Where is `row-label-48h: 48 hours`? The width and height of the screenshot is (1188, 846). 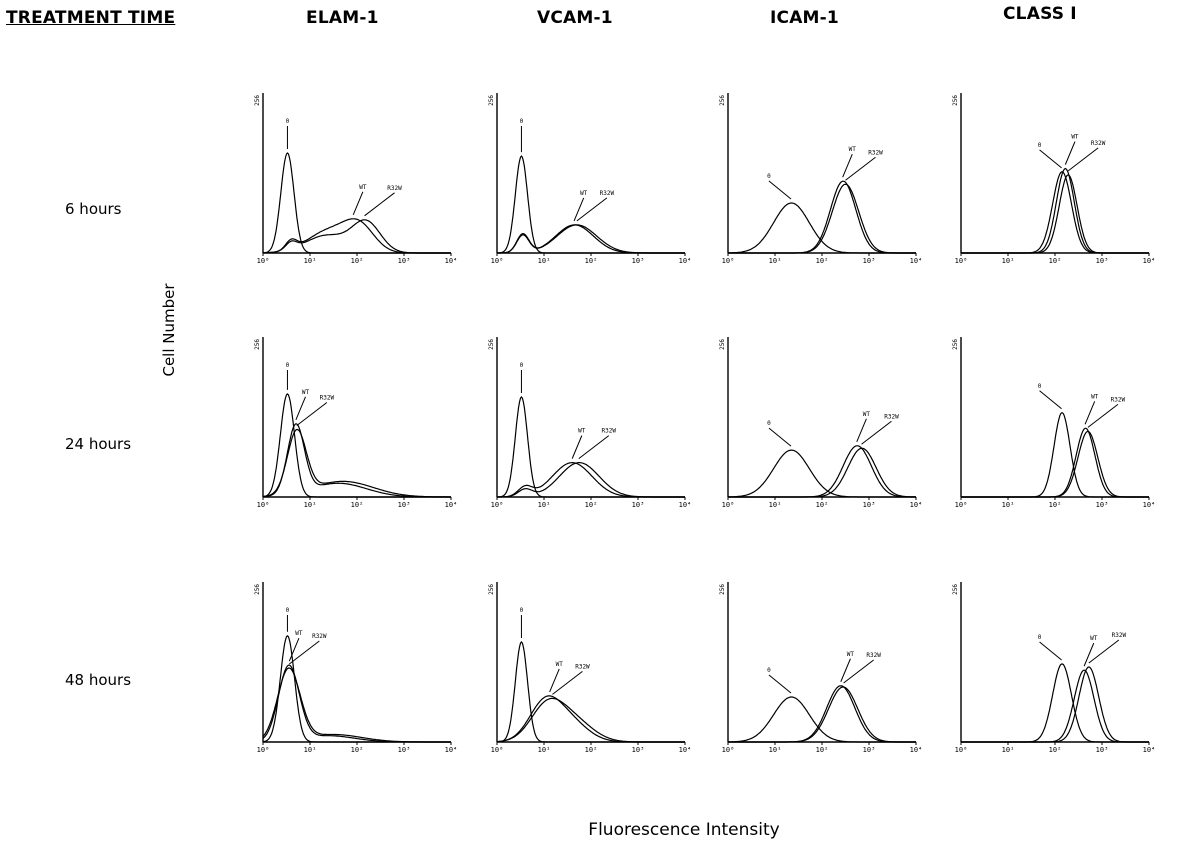 row-label-48h: 48 hours is located at coordinates (98, 680).